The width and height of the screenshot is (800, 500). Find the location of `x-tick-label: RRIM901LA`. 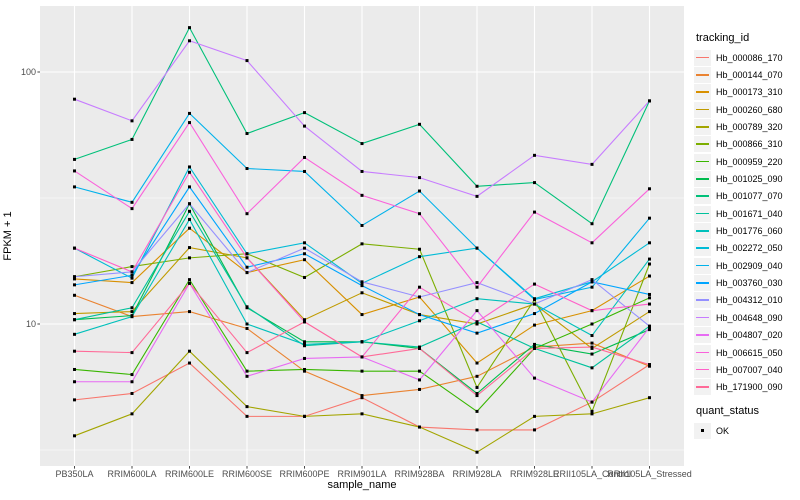

x-tick-label: RRIM901LA is located at coordinates (362, 474).